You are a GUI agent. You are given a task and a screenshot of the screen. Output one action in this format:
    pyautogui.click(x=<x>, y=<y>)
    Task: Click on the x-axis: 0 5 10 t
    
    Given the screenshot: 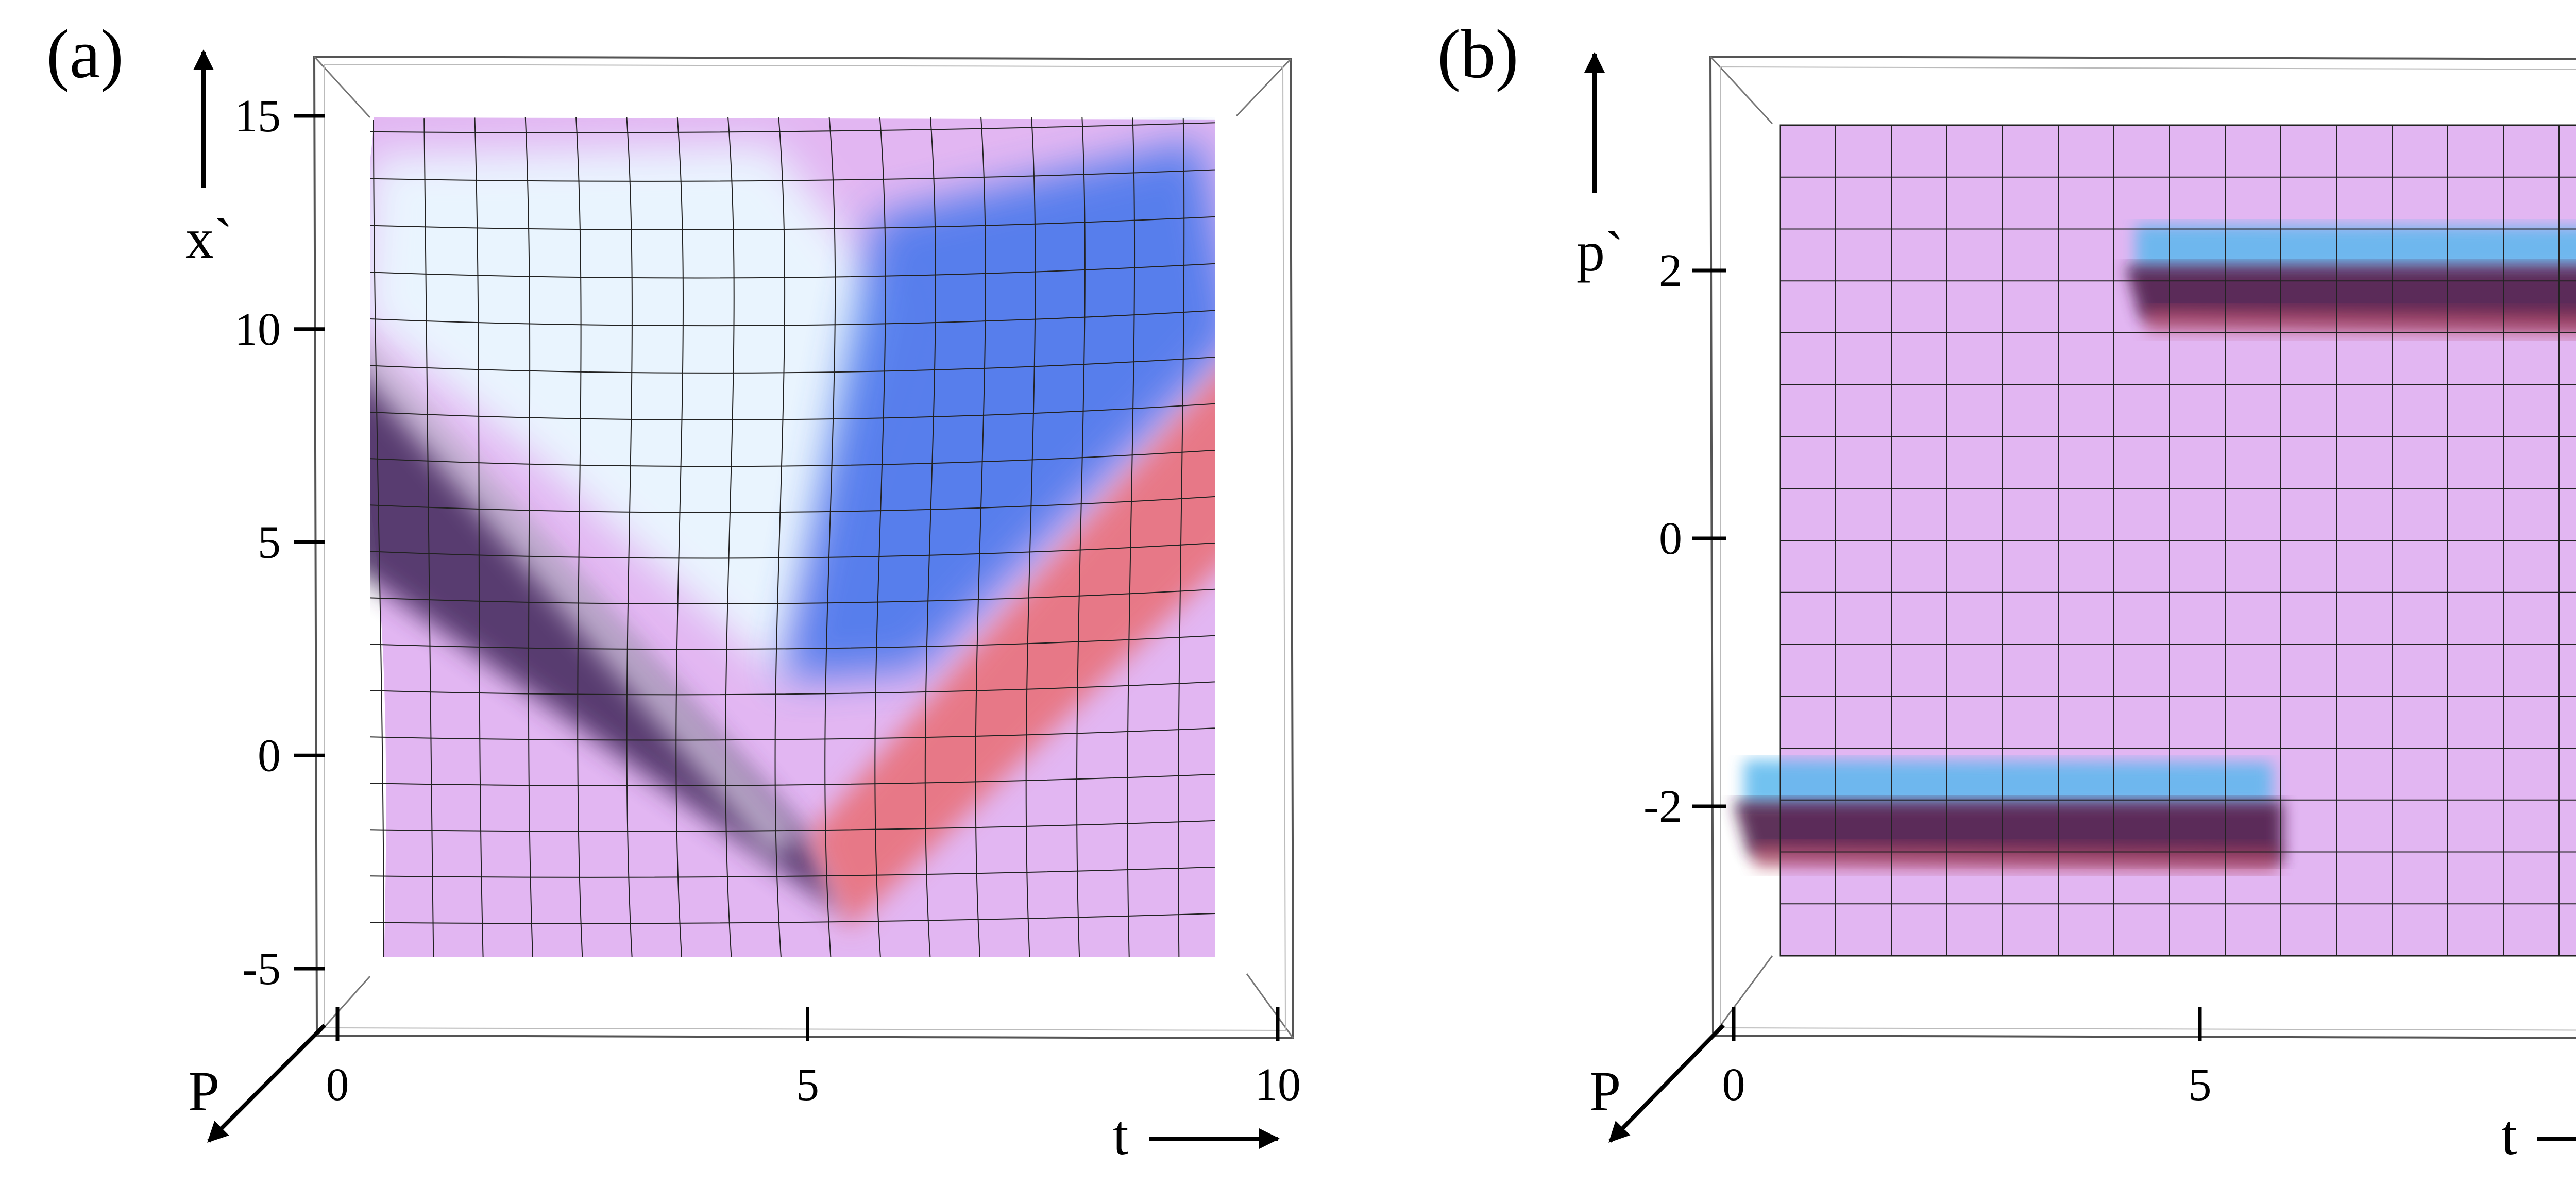 What is the action you would take?
    pyautogui.click(x=813, y=1086)
    